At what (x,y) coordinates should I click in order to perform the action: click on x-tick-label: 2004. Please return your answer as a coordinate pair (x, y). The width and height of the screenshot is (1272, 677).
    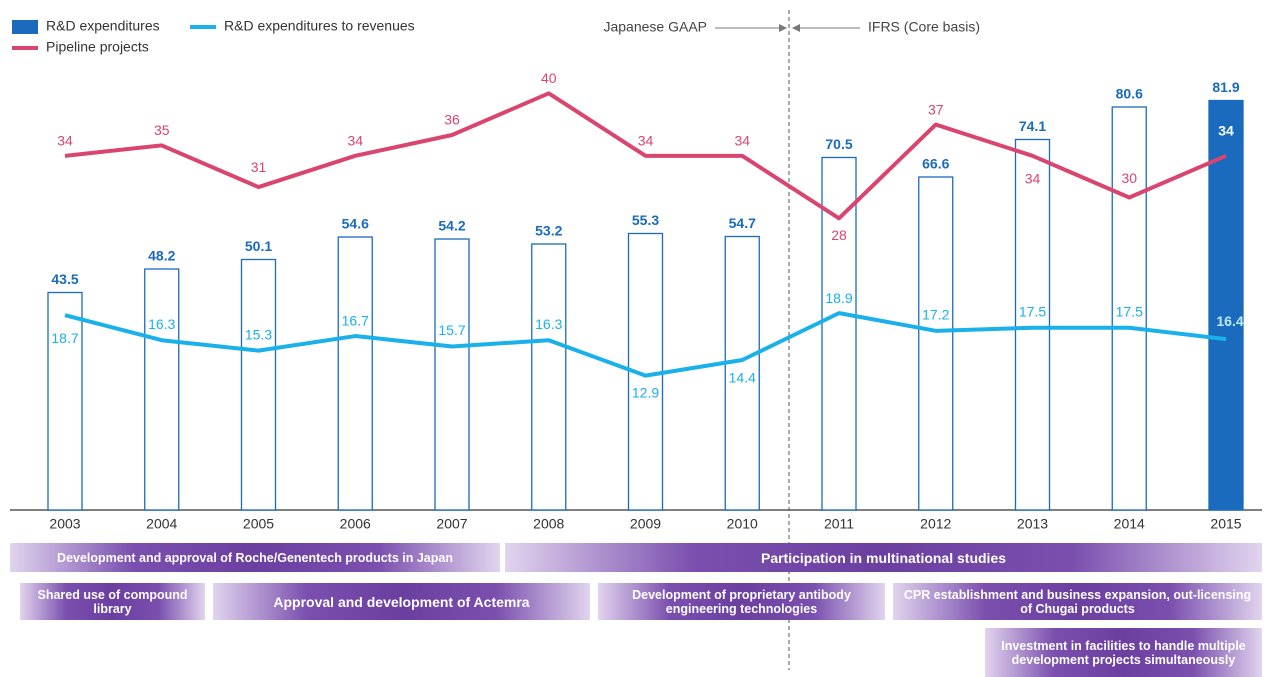
    Looking at the image, I should click on (161, 524).